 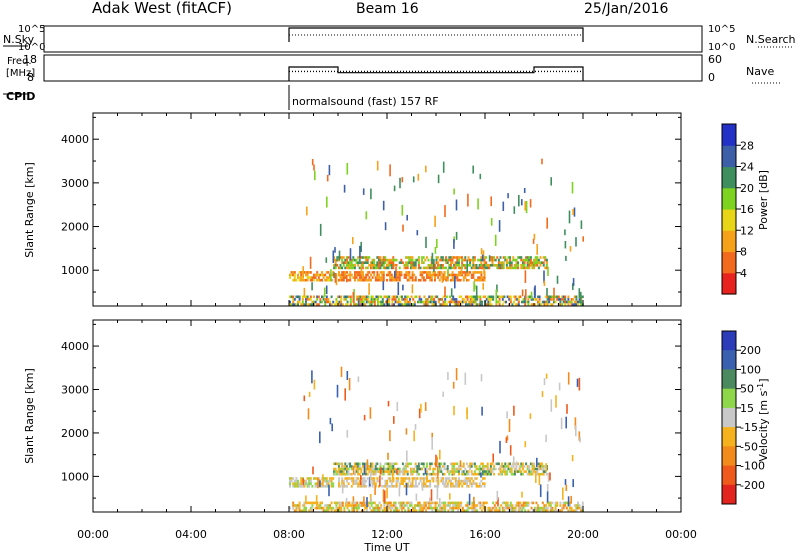 I want to click on colorbar-tick-label: -50, so click(x=749, y=446).